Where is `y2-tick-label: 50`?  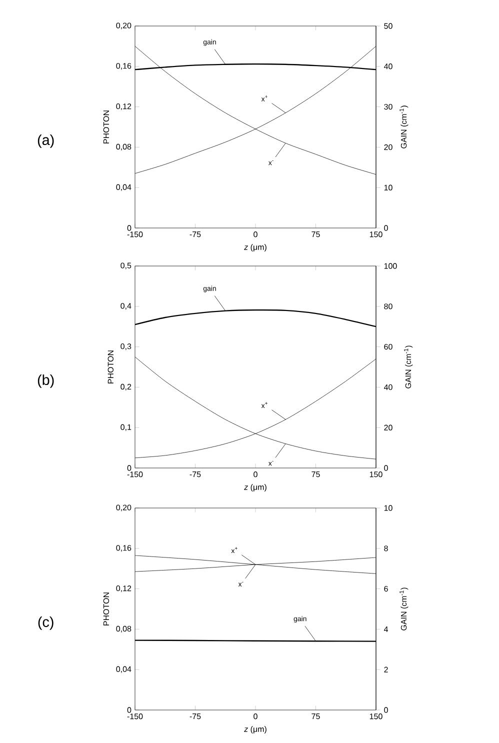 y2-tick-label: 50 is located at coordinates (388, 26).